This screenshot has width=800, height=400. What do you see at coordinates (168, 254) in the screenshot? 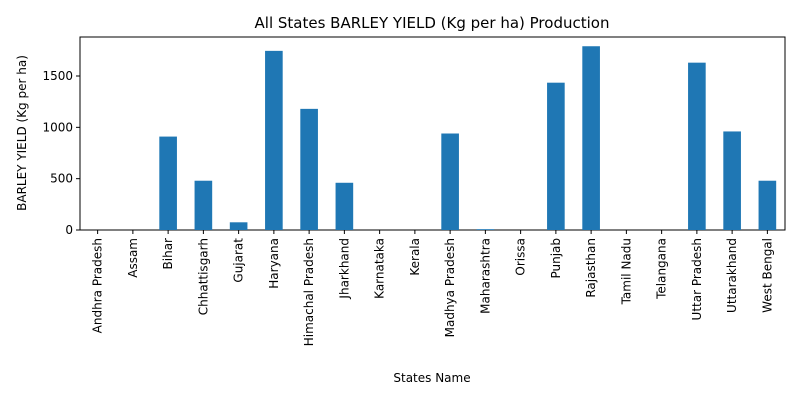
I see `x-tick-label: Bihar` at bounding box center [168, 254].